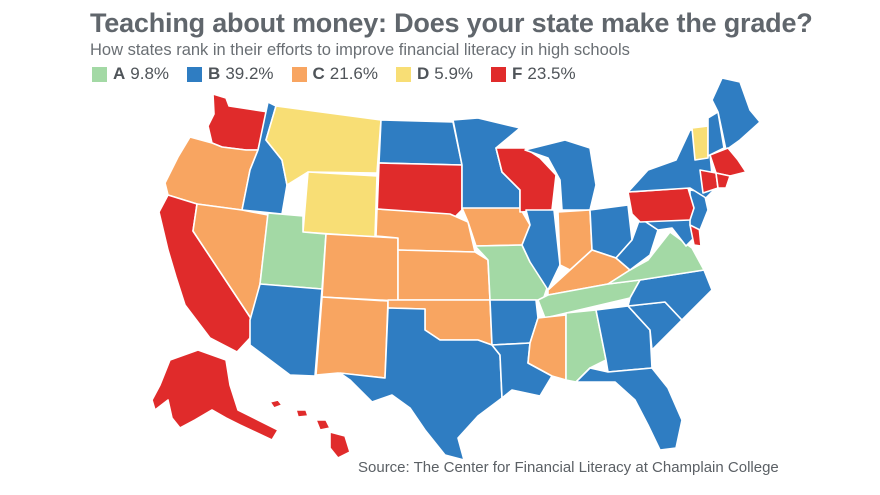 This screenshot has width=880, height=495. What do you see at coordinates (736, 114) in the screenshot?
I see `state-maine` at bounding box center [736, 114].